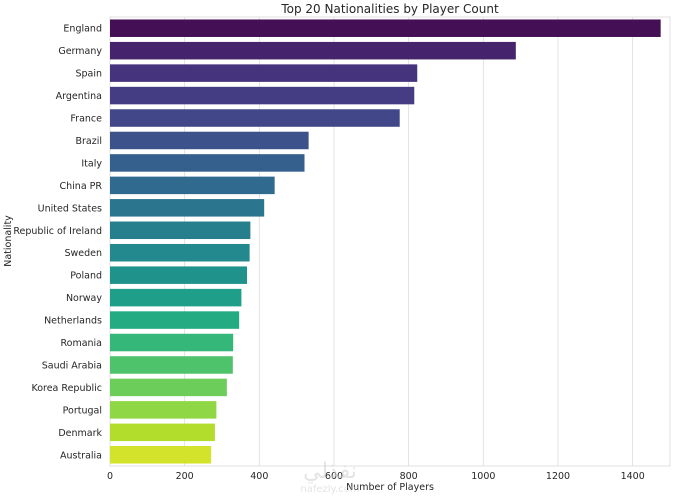  What do you see at coordinates (172, 342) in the screenshot?
I see `bar-romania` at bounding box center [172, 342].